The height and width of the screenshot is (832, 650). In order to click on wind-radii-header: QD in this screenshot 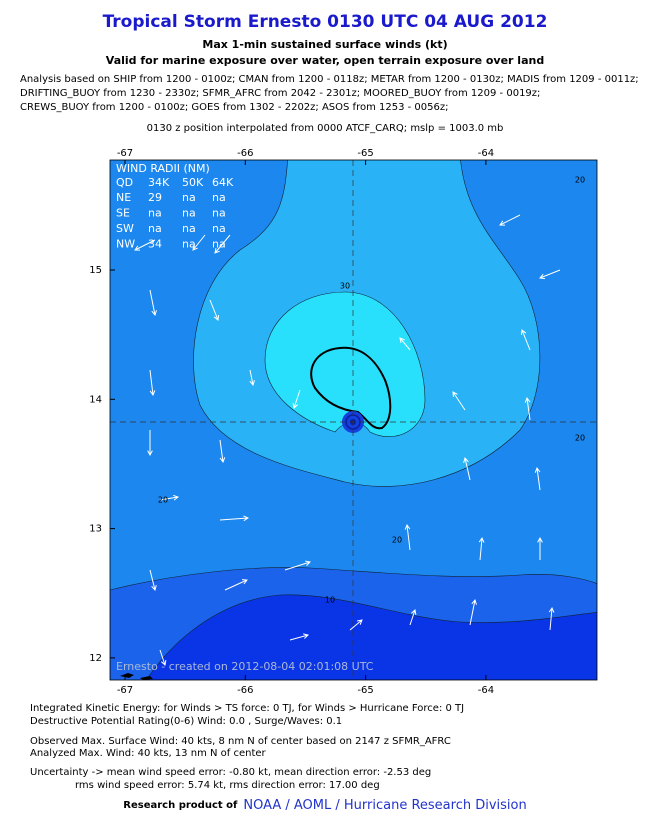, I will do `click(124, 182)`.